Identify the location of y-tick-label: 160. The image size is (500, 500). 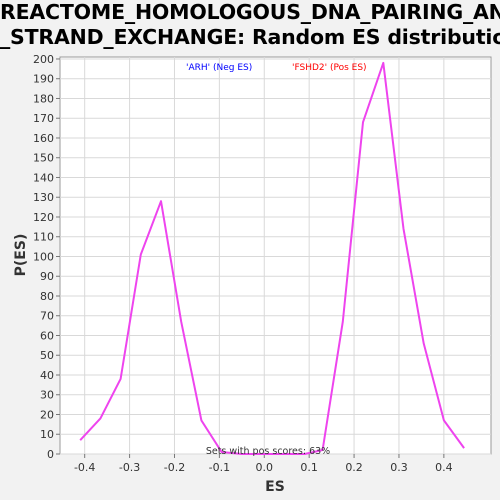
(43, 138).